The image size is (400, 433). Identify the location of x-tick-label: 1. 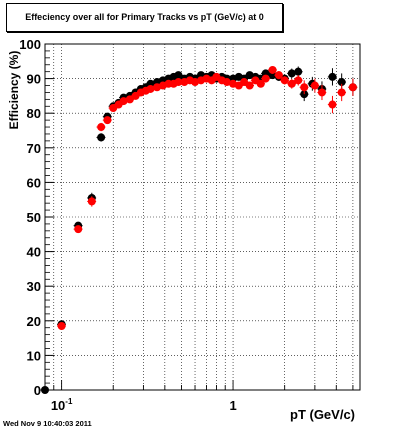
(232, 405).